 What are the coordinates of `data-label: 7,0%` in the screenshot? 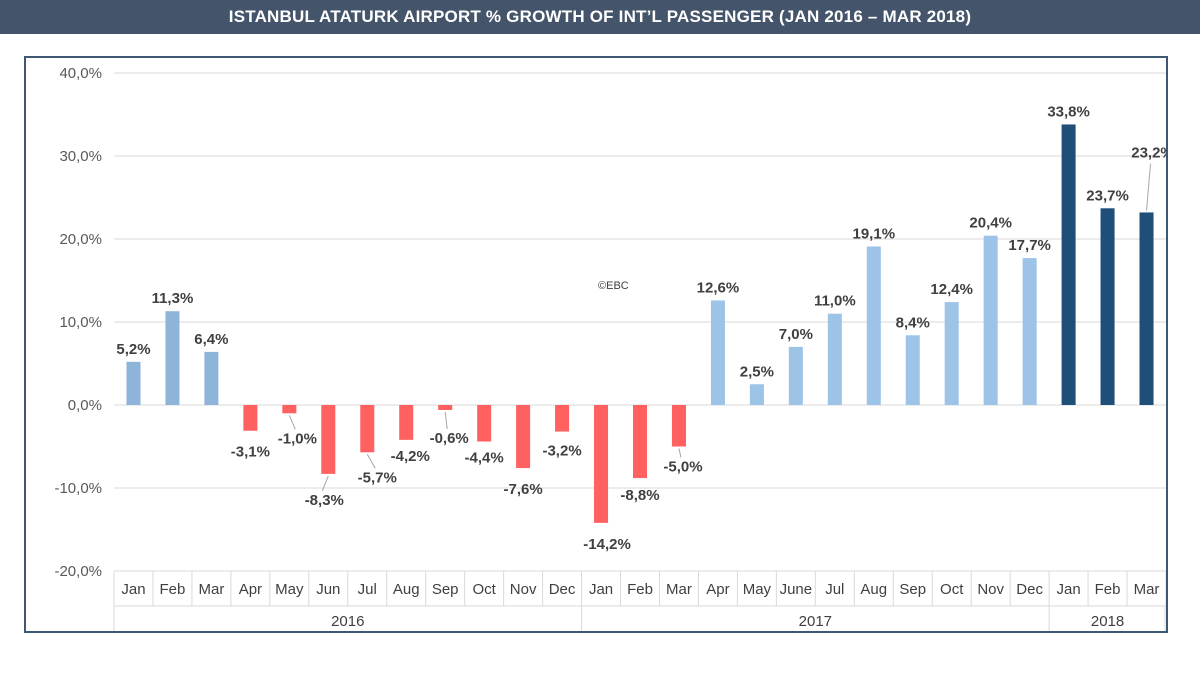 It's located at (796, 334).